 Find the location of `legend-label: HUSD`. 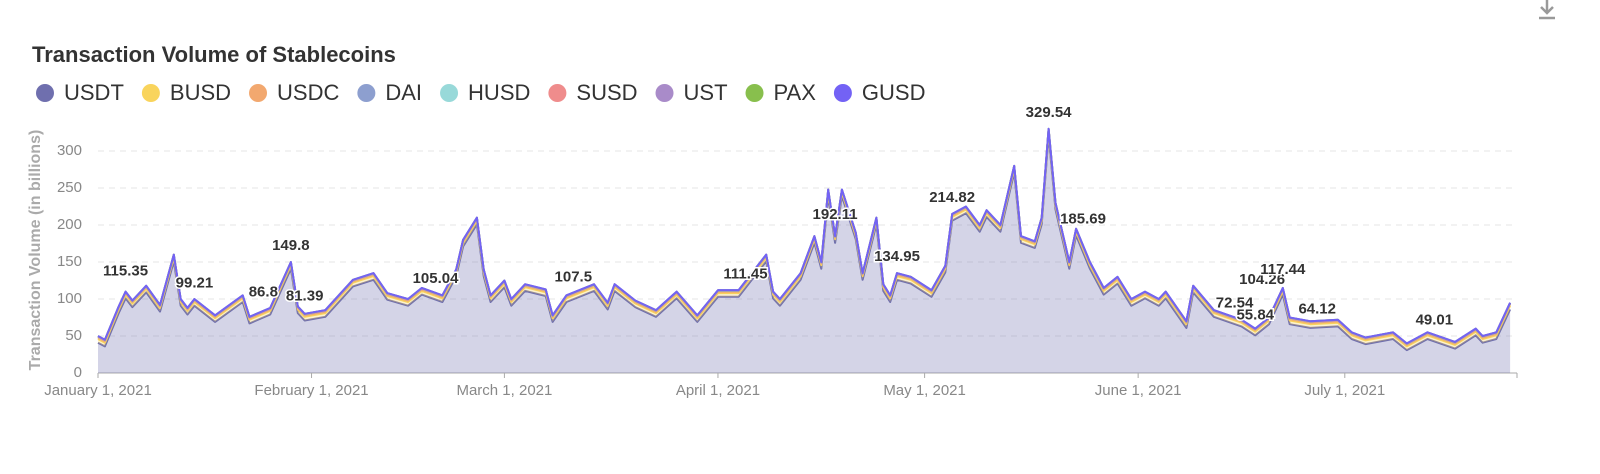

legend-label: HUSD is located at coordinates (499, 92).